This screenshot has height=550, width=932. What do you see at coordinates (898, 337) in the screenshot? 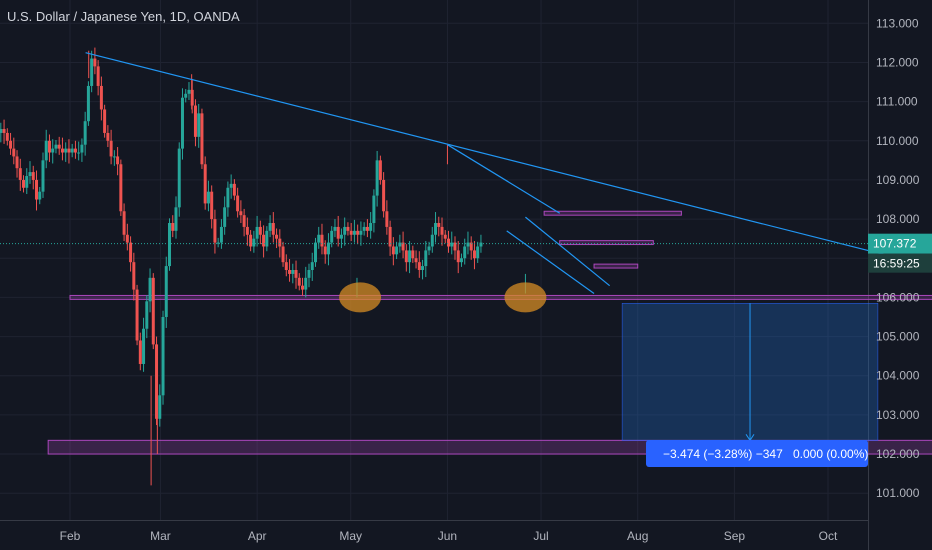
I see `y-tick-label: 105.000` at bounding box center [898, 337].